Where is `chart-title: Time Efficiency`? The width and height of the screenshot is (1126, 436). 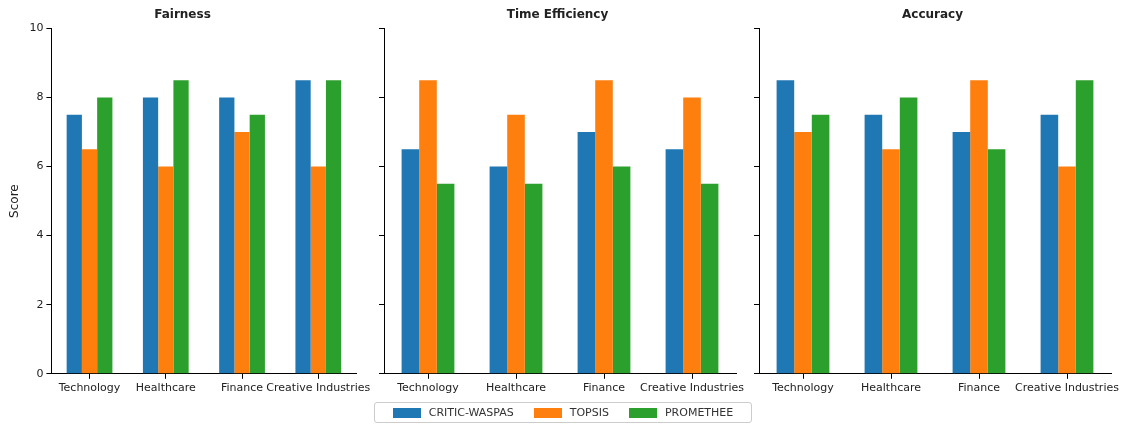
chart-title: Time Efficiency is located at coordinates (557, 14).